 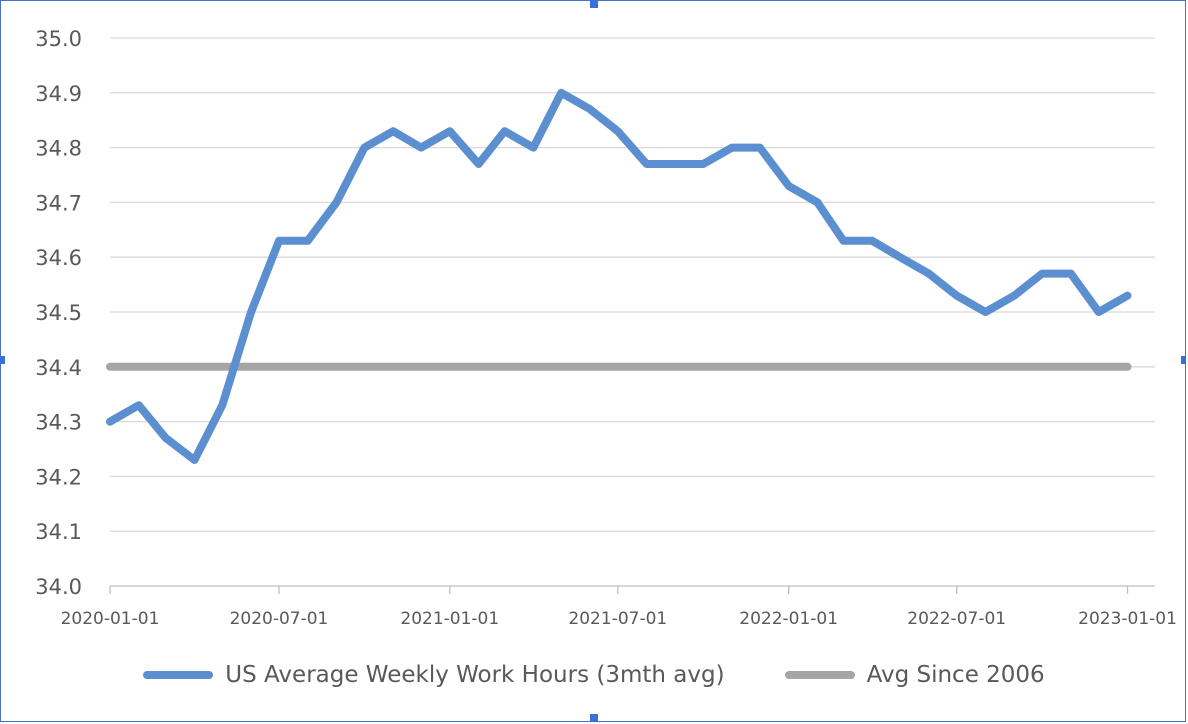 I want to click on x-tick-label: 2022-07-01, so click(x=956, y=619).